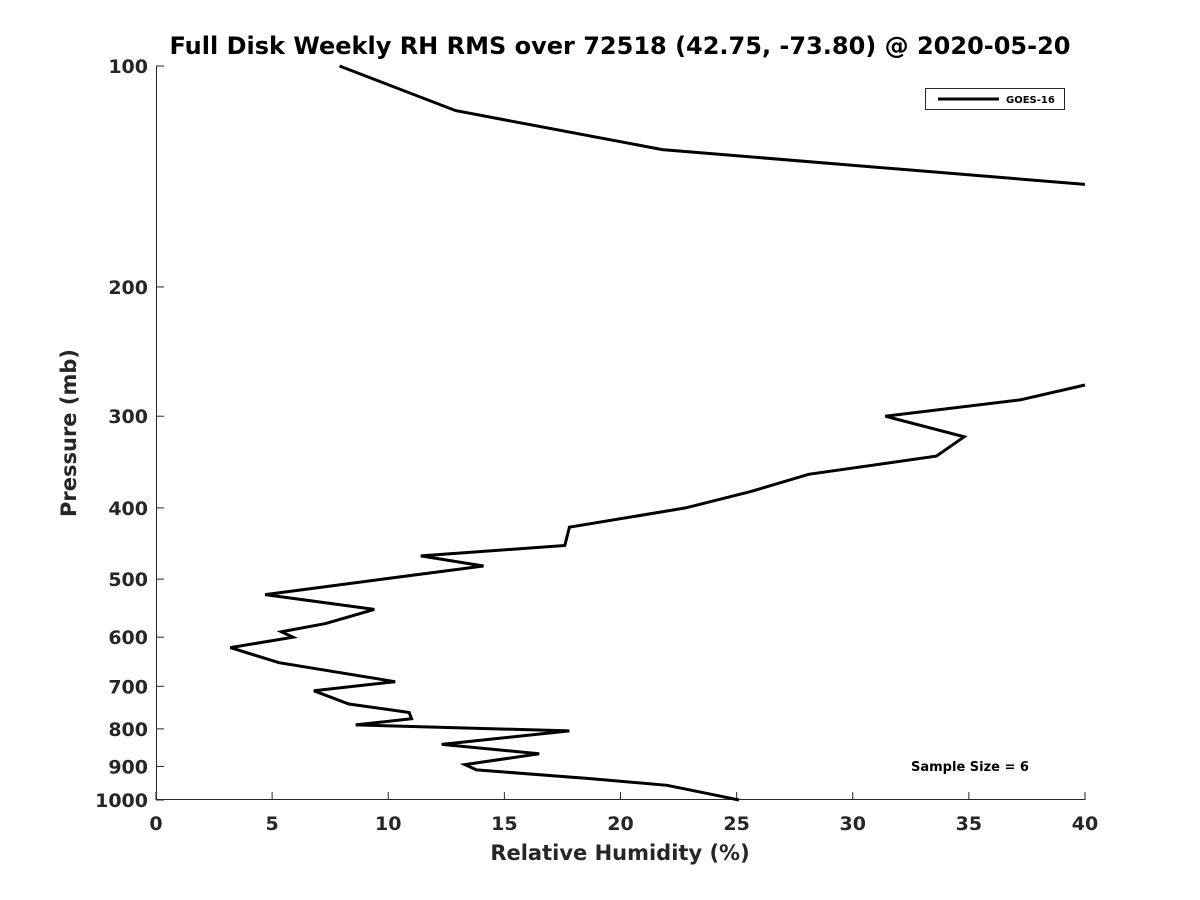 The height and width of the screenshot is (900, 1200). I want to click on x-tick-label: 40, so click(1085, 824).